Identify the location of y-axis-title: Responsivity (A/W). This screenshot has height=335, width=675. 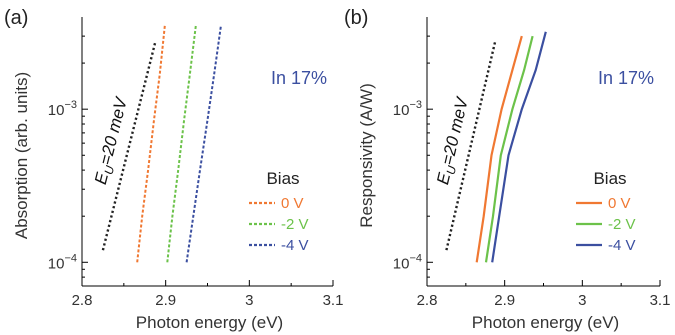
(366, 155).